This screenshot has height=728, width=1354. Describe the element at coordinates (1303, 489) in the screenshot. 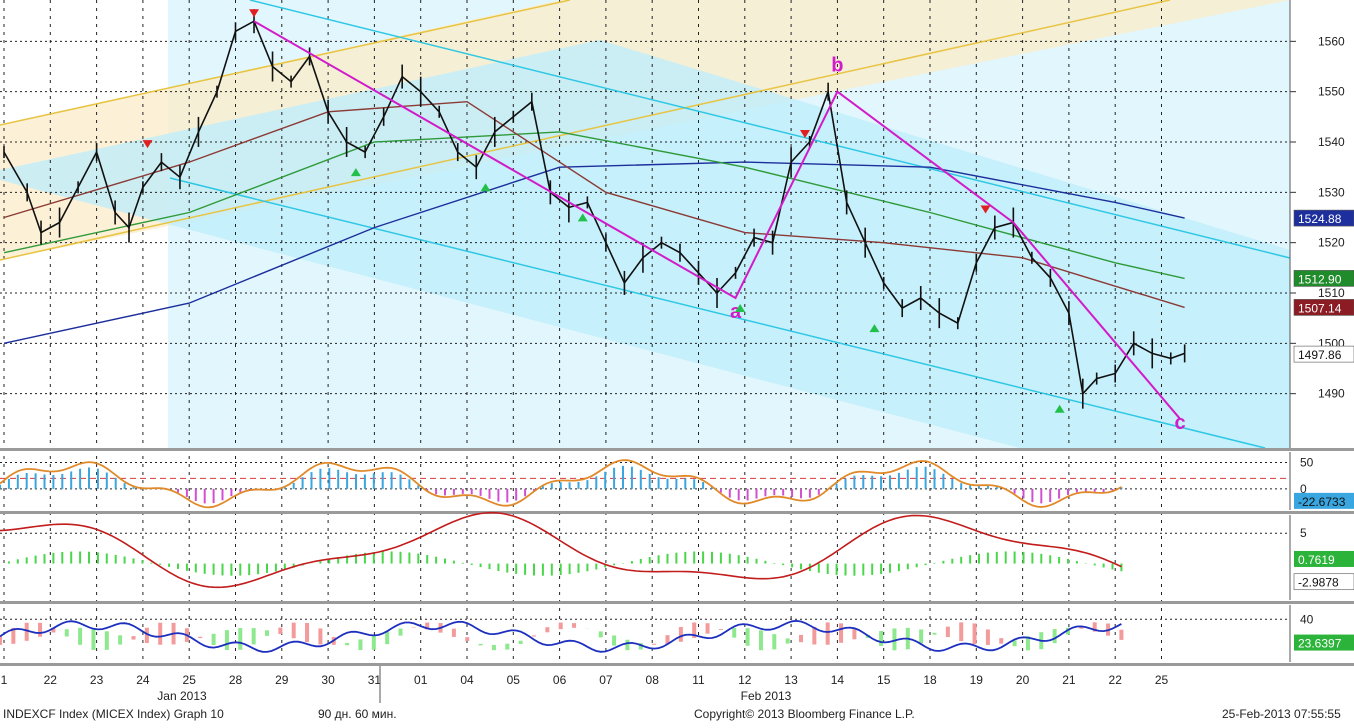

I see `sub-tick-label: 0` at that location.